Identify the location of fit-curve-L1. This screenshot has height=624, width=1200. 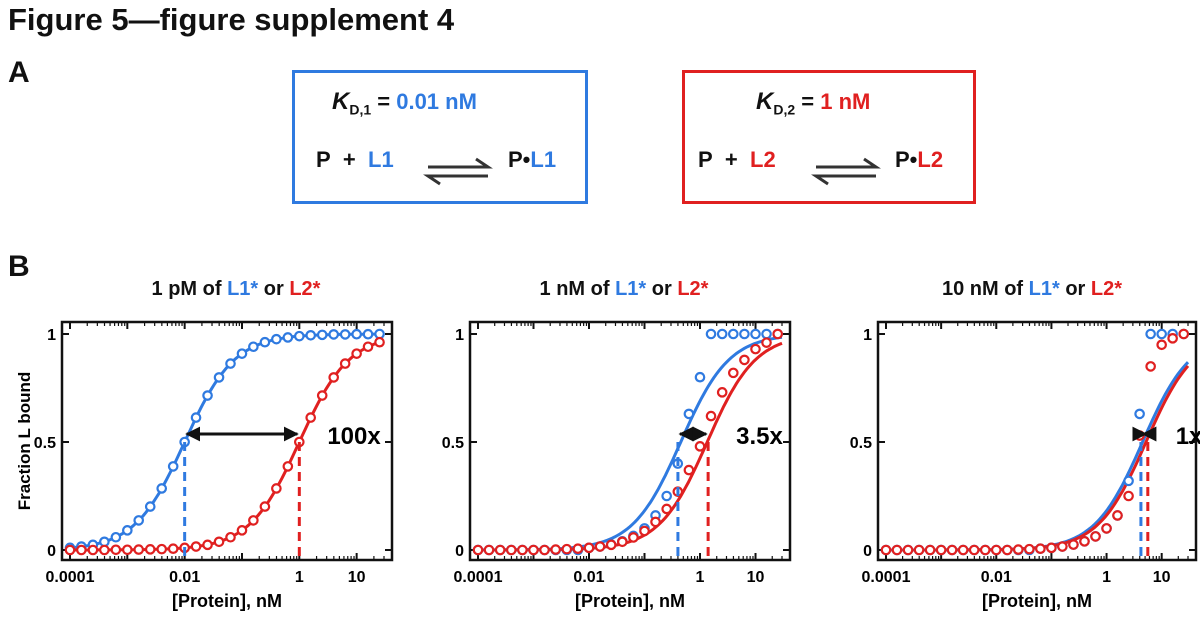
(1038, 456).